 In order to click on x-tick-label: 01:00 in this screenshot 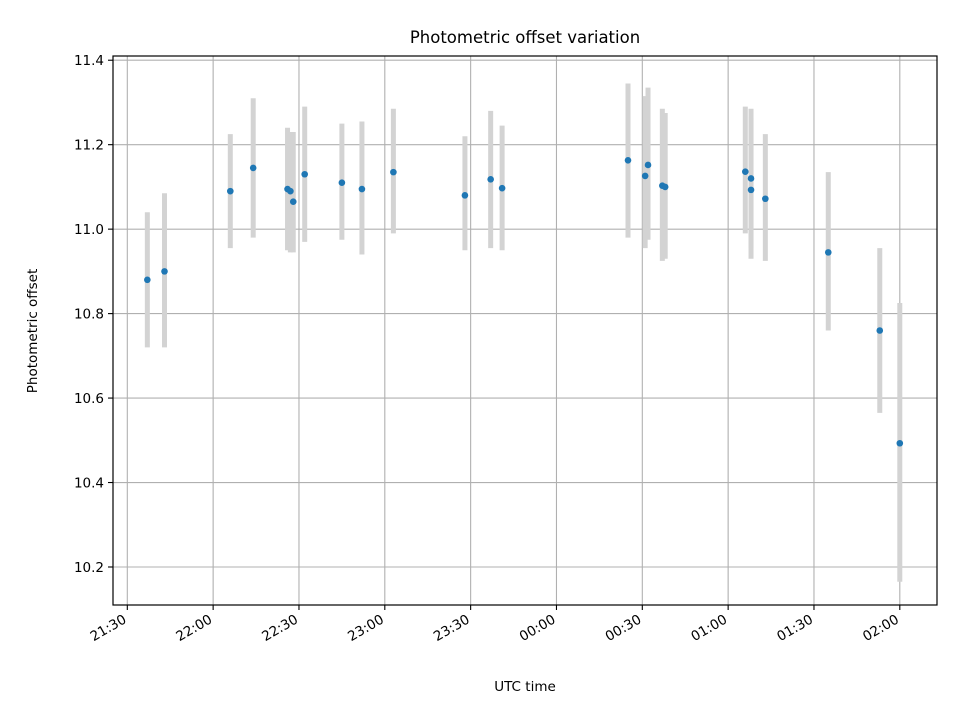, I will do `click(709, 628)`.